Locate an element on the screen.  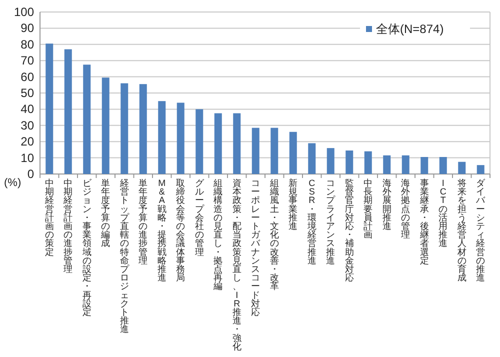
y-tick-label: 70 is located at coordinates (27, 61).